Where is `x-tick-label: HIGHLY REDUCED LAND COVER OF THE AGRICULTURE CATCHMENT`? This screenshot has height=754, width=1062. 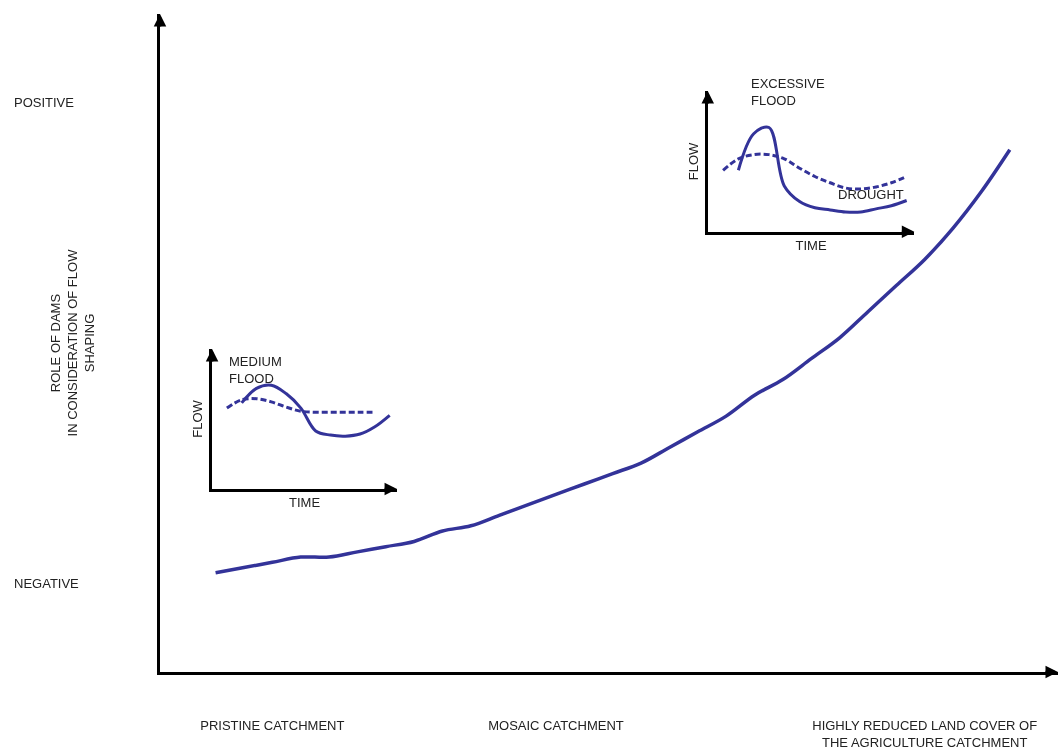
x-tick-label: HIGHLY REDUCED LAND COVER OF THE AGRICULTURE CATCHMENT is located at coordinates (925, 734).